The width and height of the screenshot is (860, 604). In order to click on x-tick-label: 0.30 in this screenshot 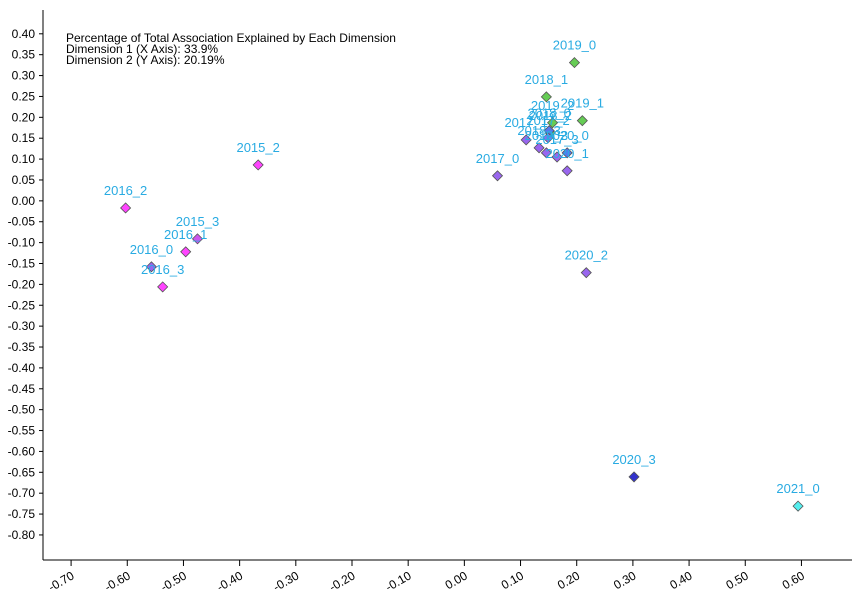, I will do `click(625, 580)`.